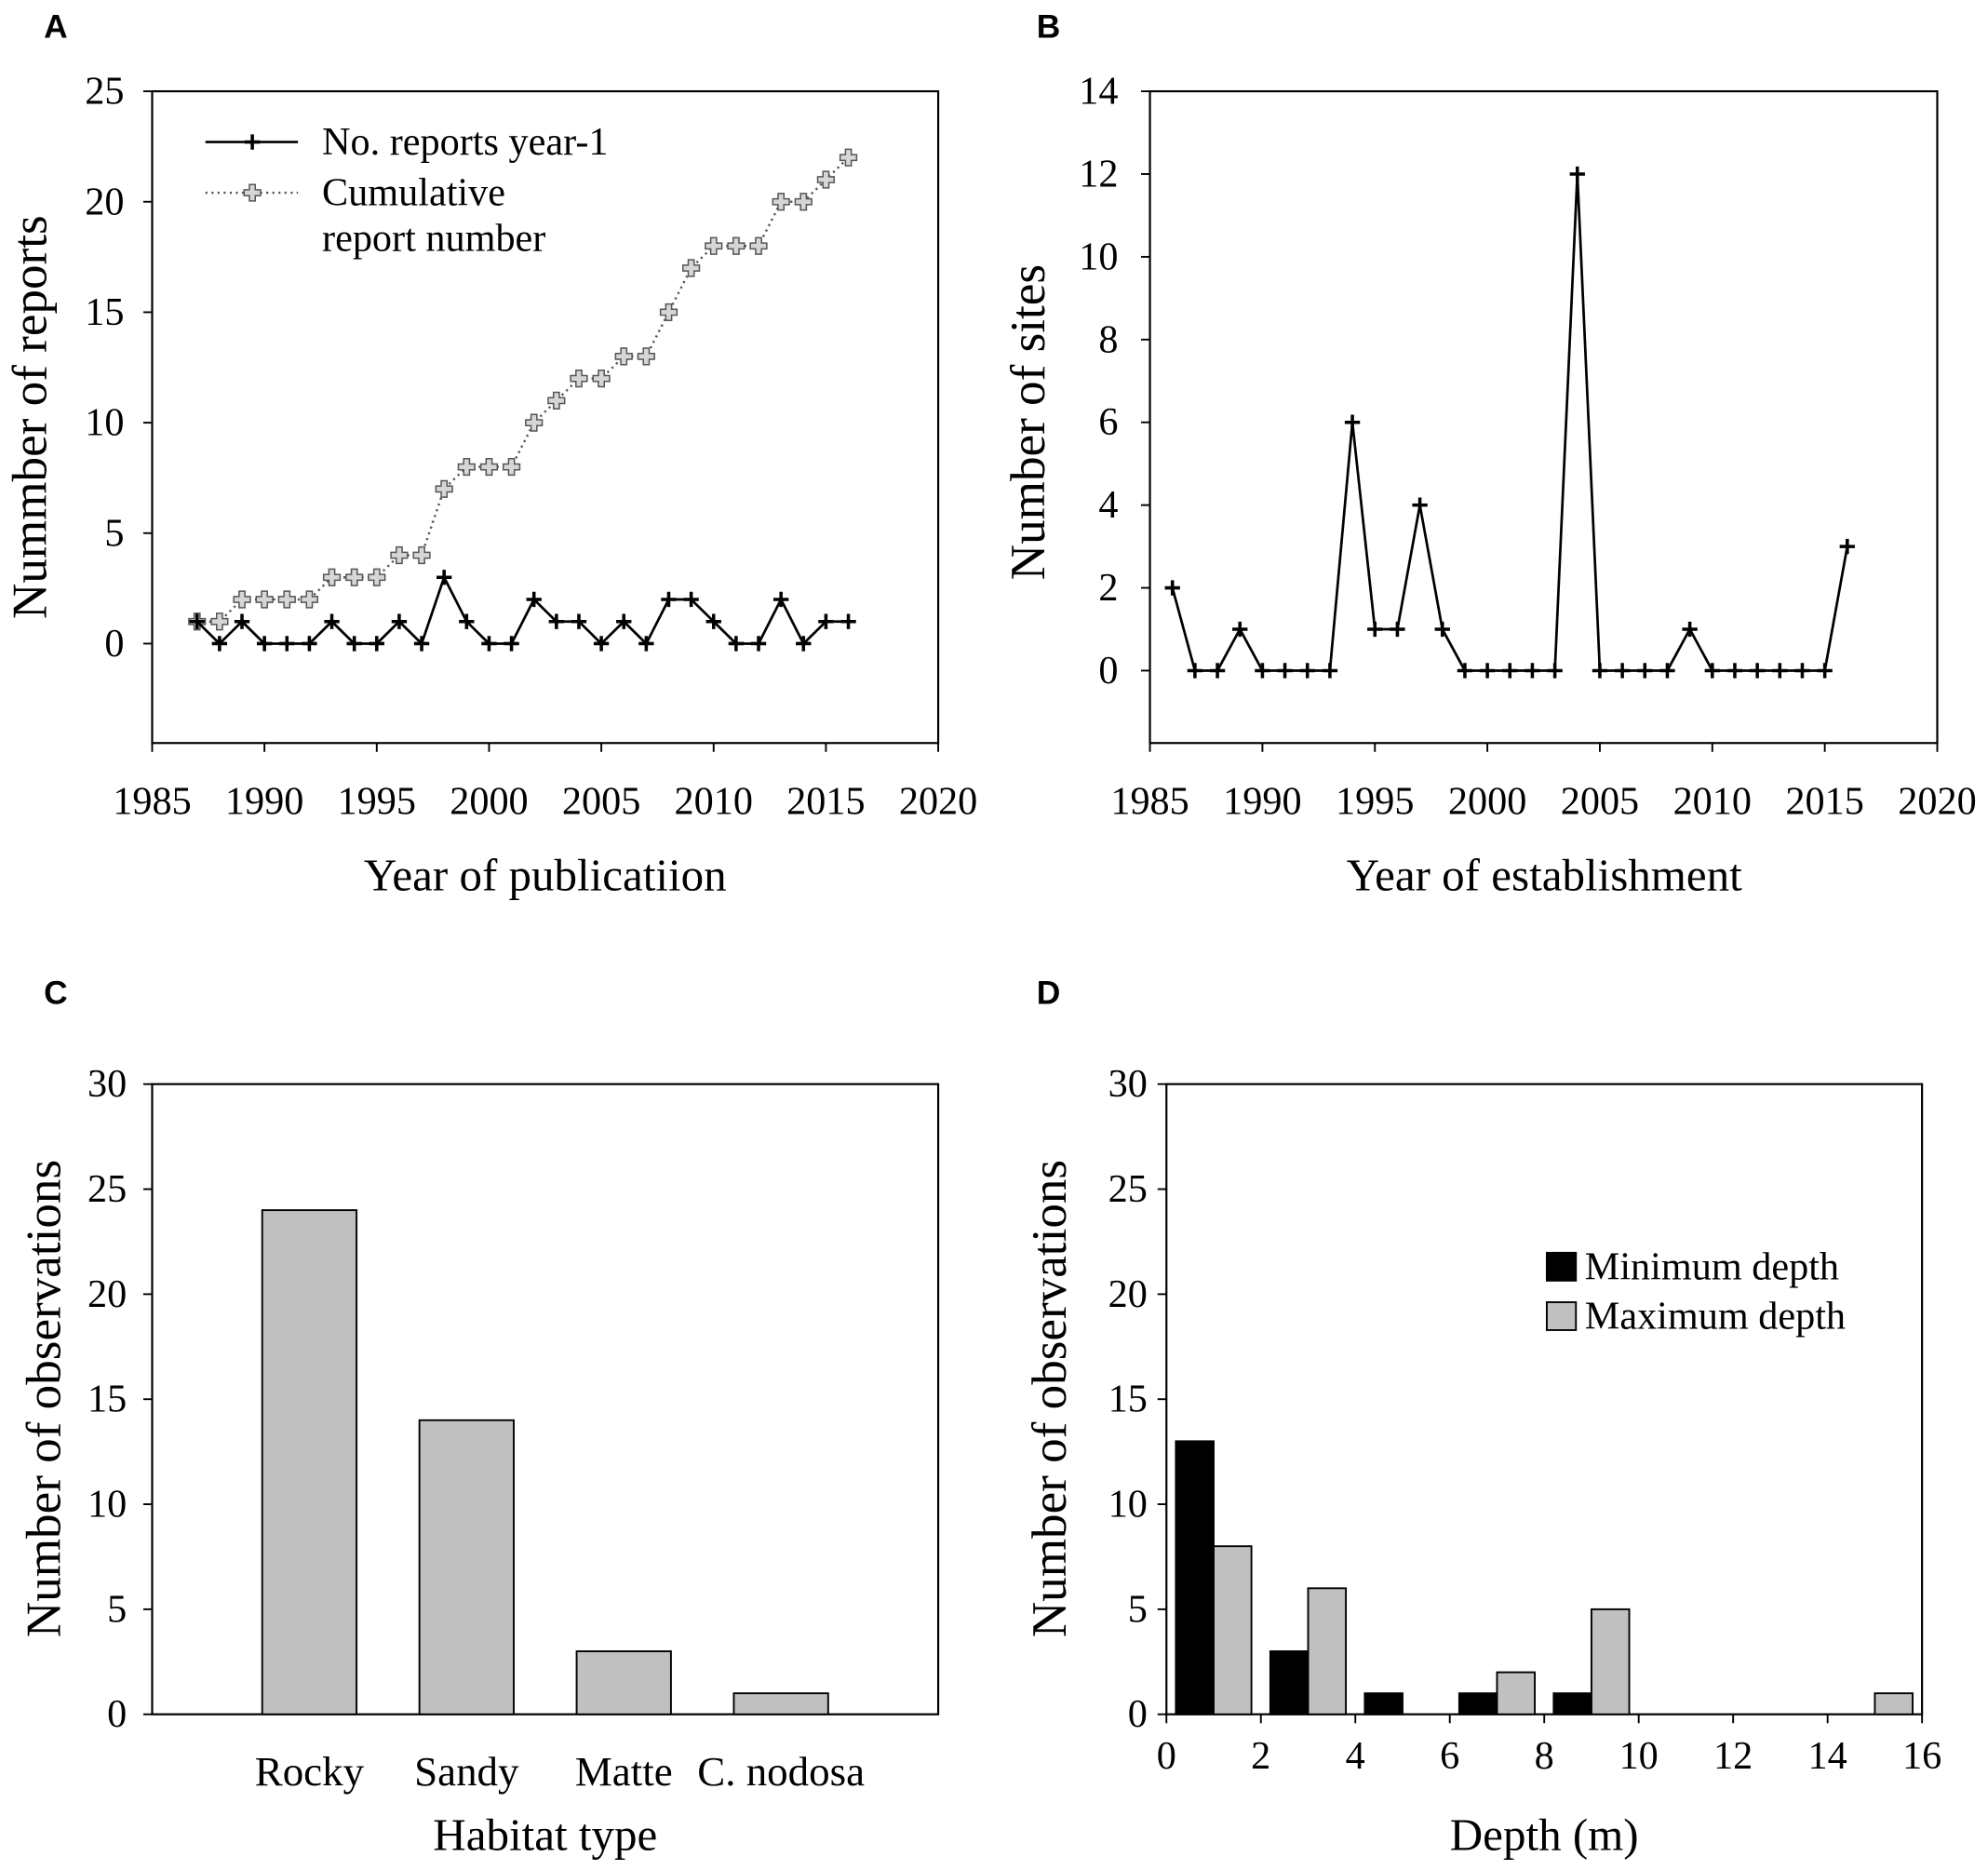 Image resolution: width=1988 pixels, height=1870 pixels. I want to click on data-point-0-2006, so click(1622, 671).